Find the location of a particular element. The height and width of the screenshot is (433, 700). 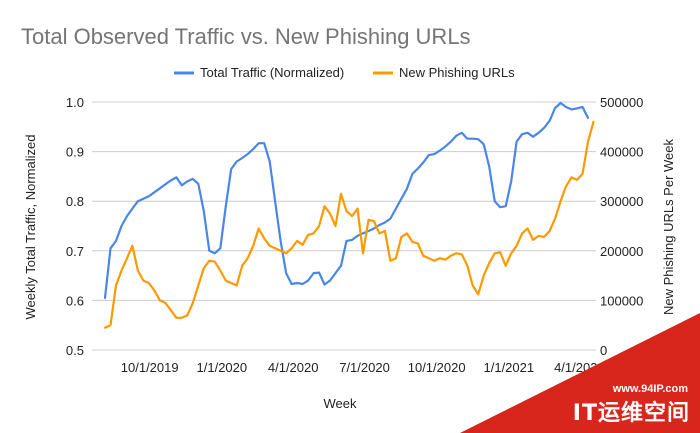

x-tick-label: 1/1/2020 is located at coordinates (222, 367).